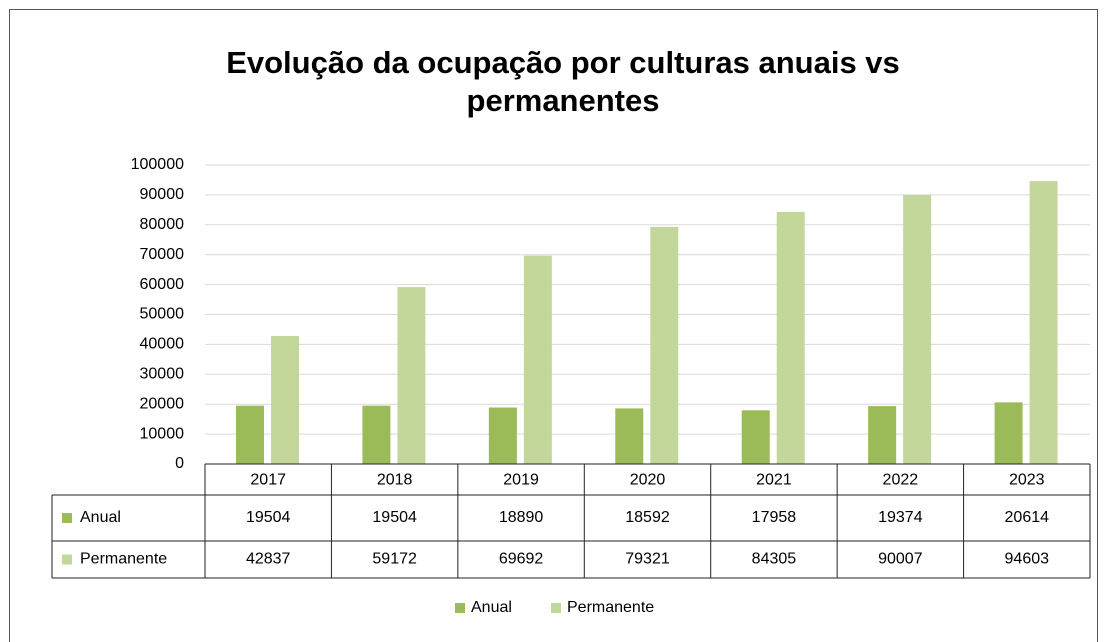  Describe the element at coordinates (900, 559) in the screenshot. I see `table-cell: 90007` at that location.